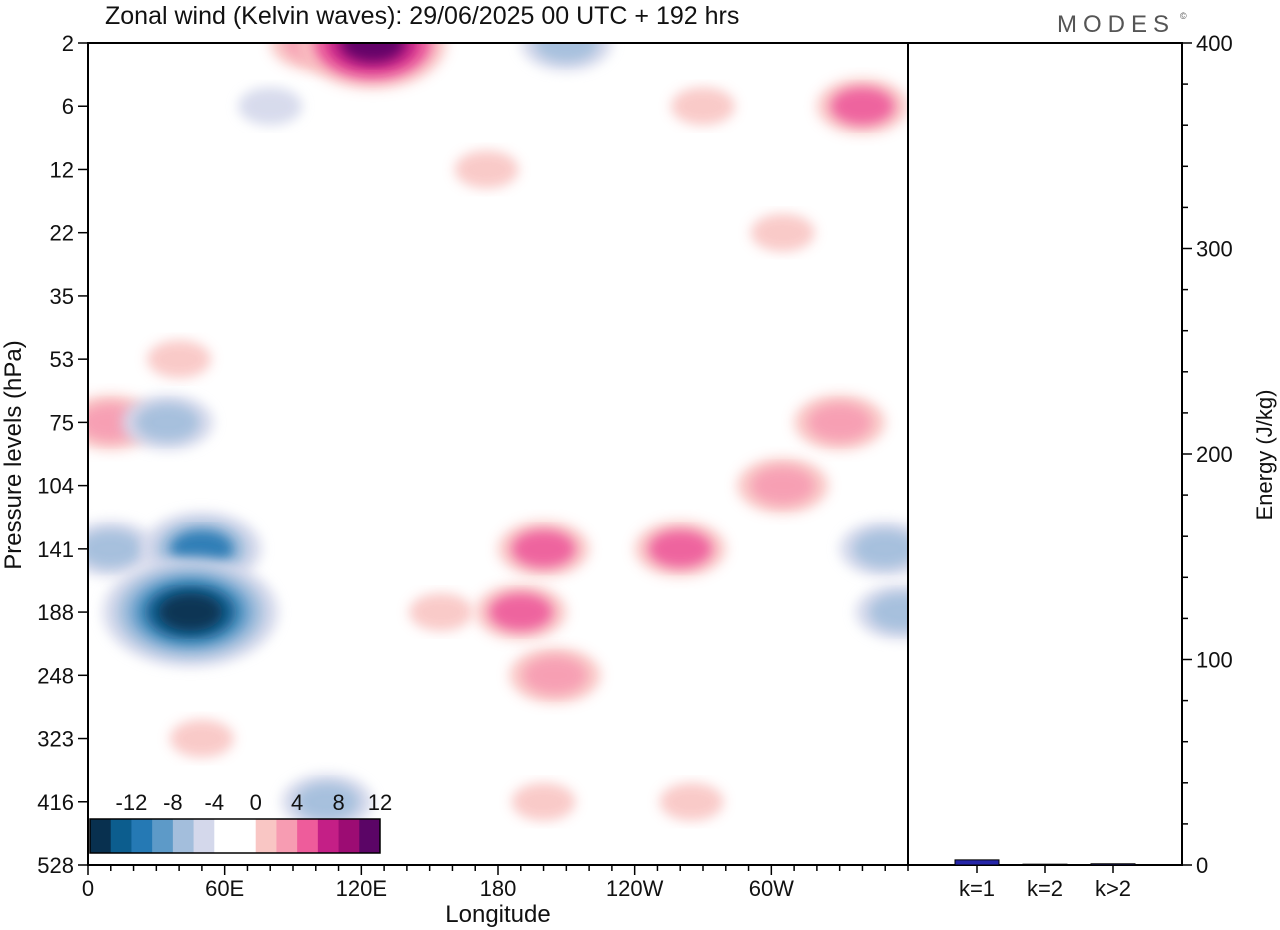 This screenshot has width=1280, height=930. I want to click on energy-category-label: k=1, so click(977, 888).